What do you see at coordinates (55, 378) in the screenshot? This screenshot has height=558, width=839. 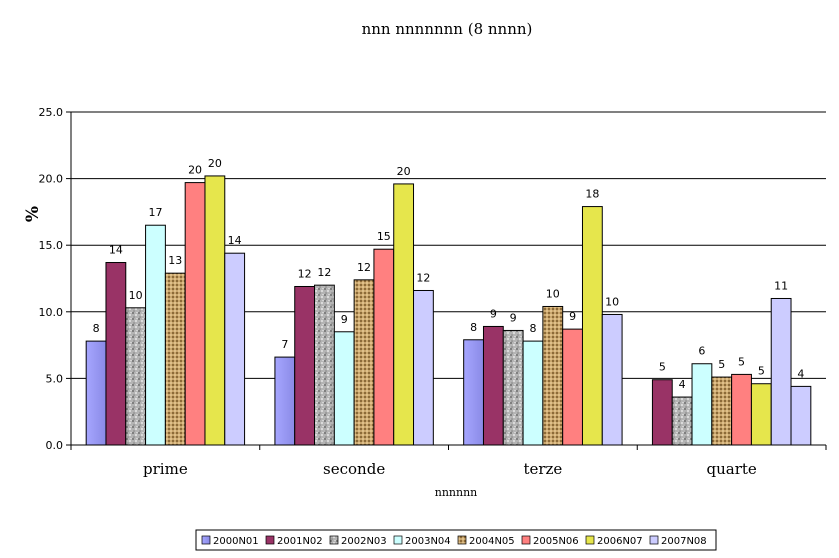 I see `y-tick-label: 5.0` at bounding box center [55, 378].